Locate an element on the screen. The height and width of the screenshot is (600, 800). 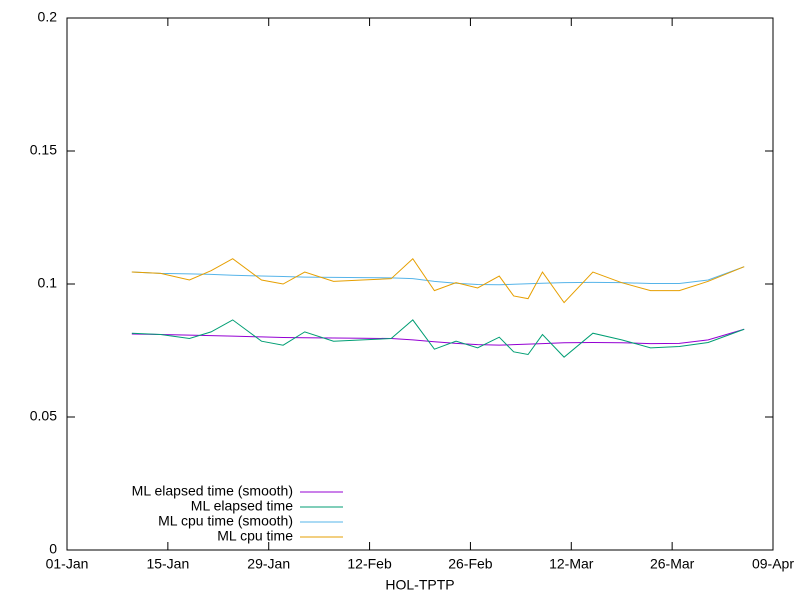
x-tick-label: 12-Mar is located at coordinates (571, 564).